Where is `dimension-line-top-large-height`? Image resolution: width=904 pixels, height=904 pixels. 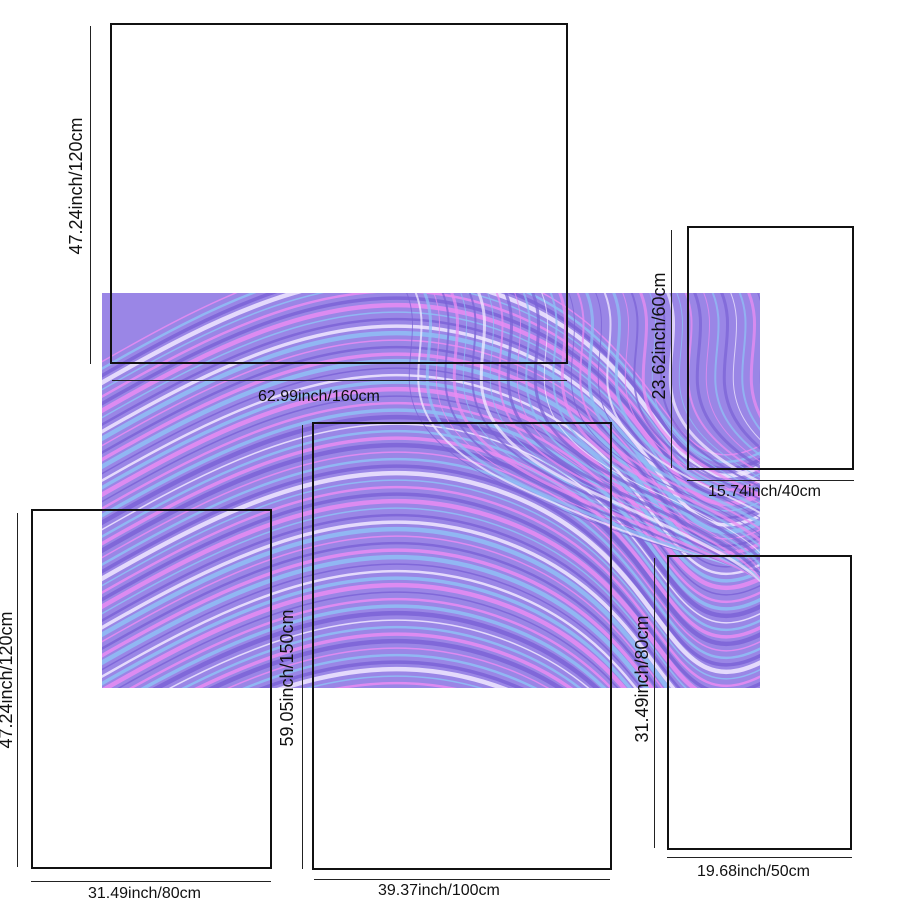
dimension-line-top-large-height is located at coordinates (90, 195).